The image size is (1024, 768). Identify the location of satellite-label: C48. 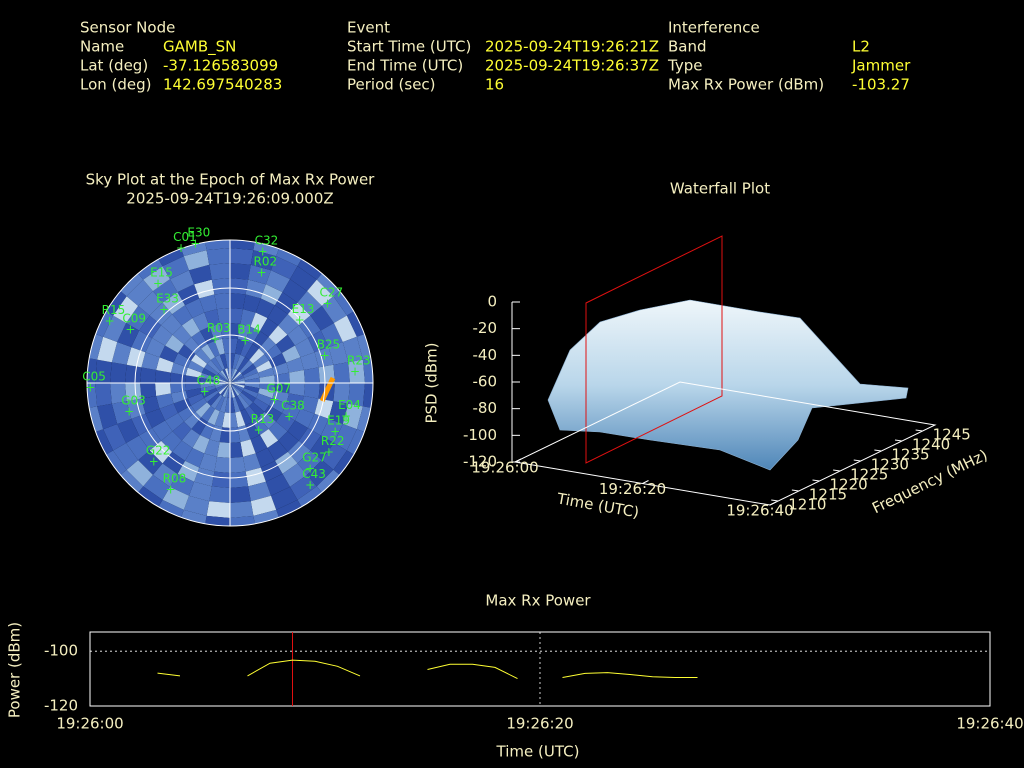
(209, 381).